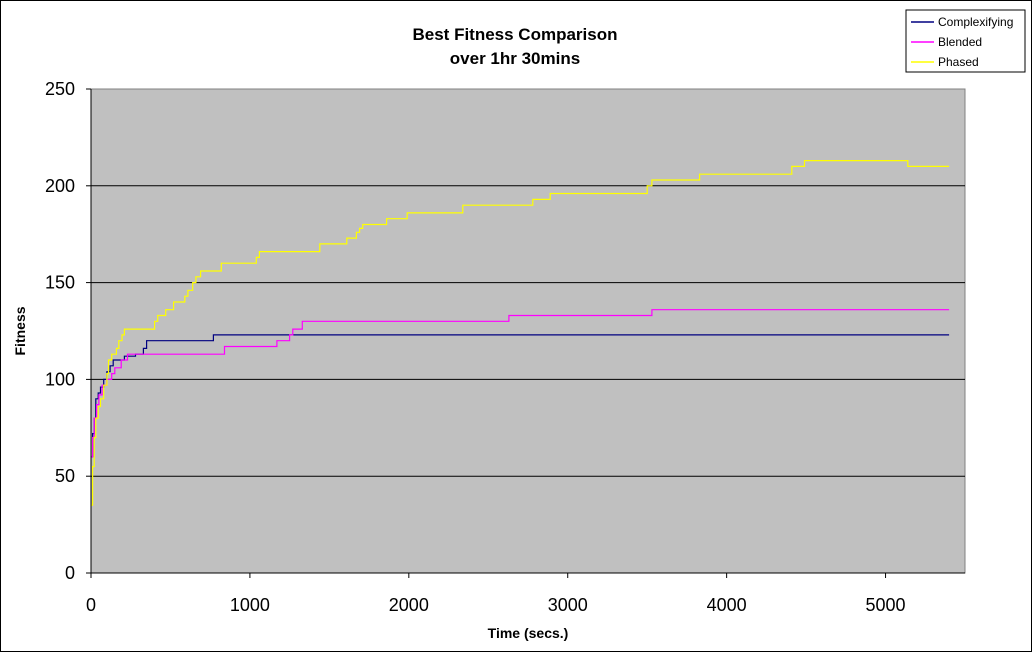 This screenshot has width=1032, height=652. I want to click on legend-items: Complexifying Blended Phased, so click(962, 42).